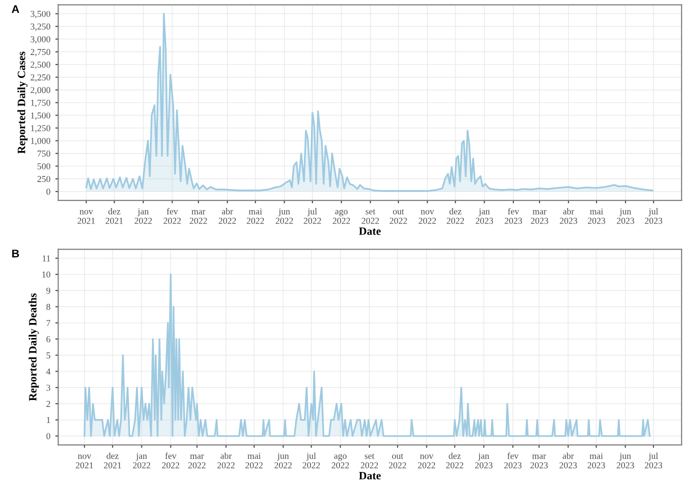 The image size is (685, 481). Describe the element at coordinates (33, 347) in the screenshot. I see `y-axis-title: Reported Daily Deaths` at that location.